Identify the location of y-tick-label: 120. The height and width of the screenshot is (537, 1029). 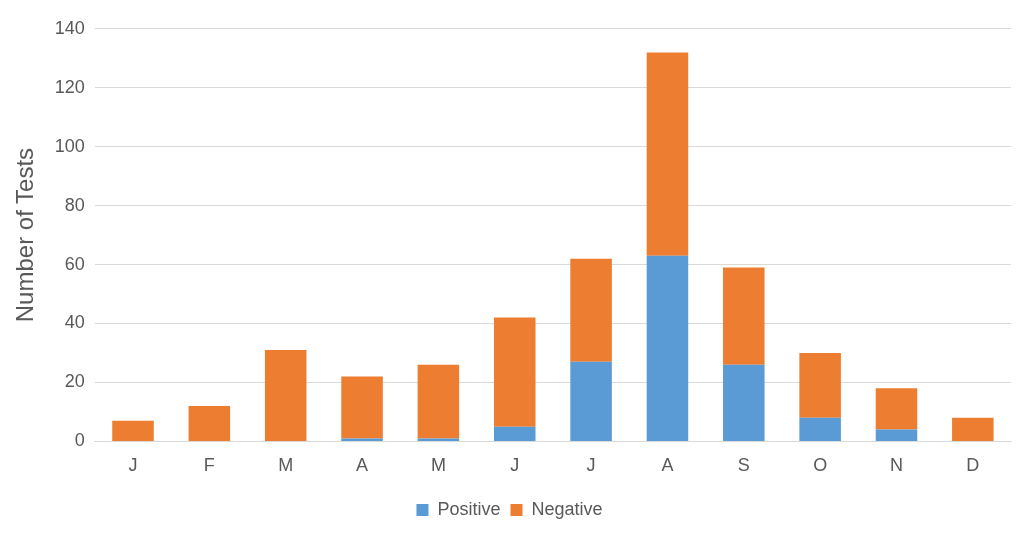
(69, 86).